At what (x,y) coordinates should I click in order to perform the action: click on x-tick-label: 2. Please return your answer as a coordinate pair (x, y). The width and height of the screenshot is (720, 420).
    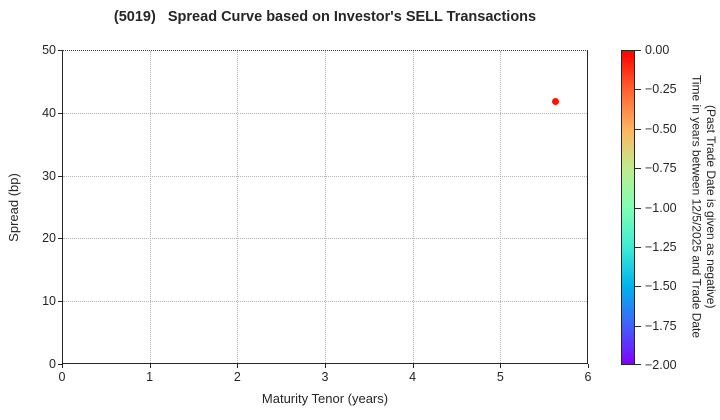
    Looking at the image, I should click on (237, 377).